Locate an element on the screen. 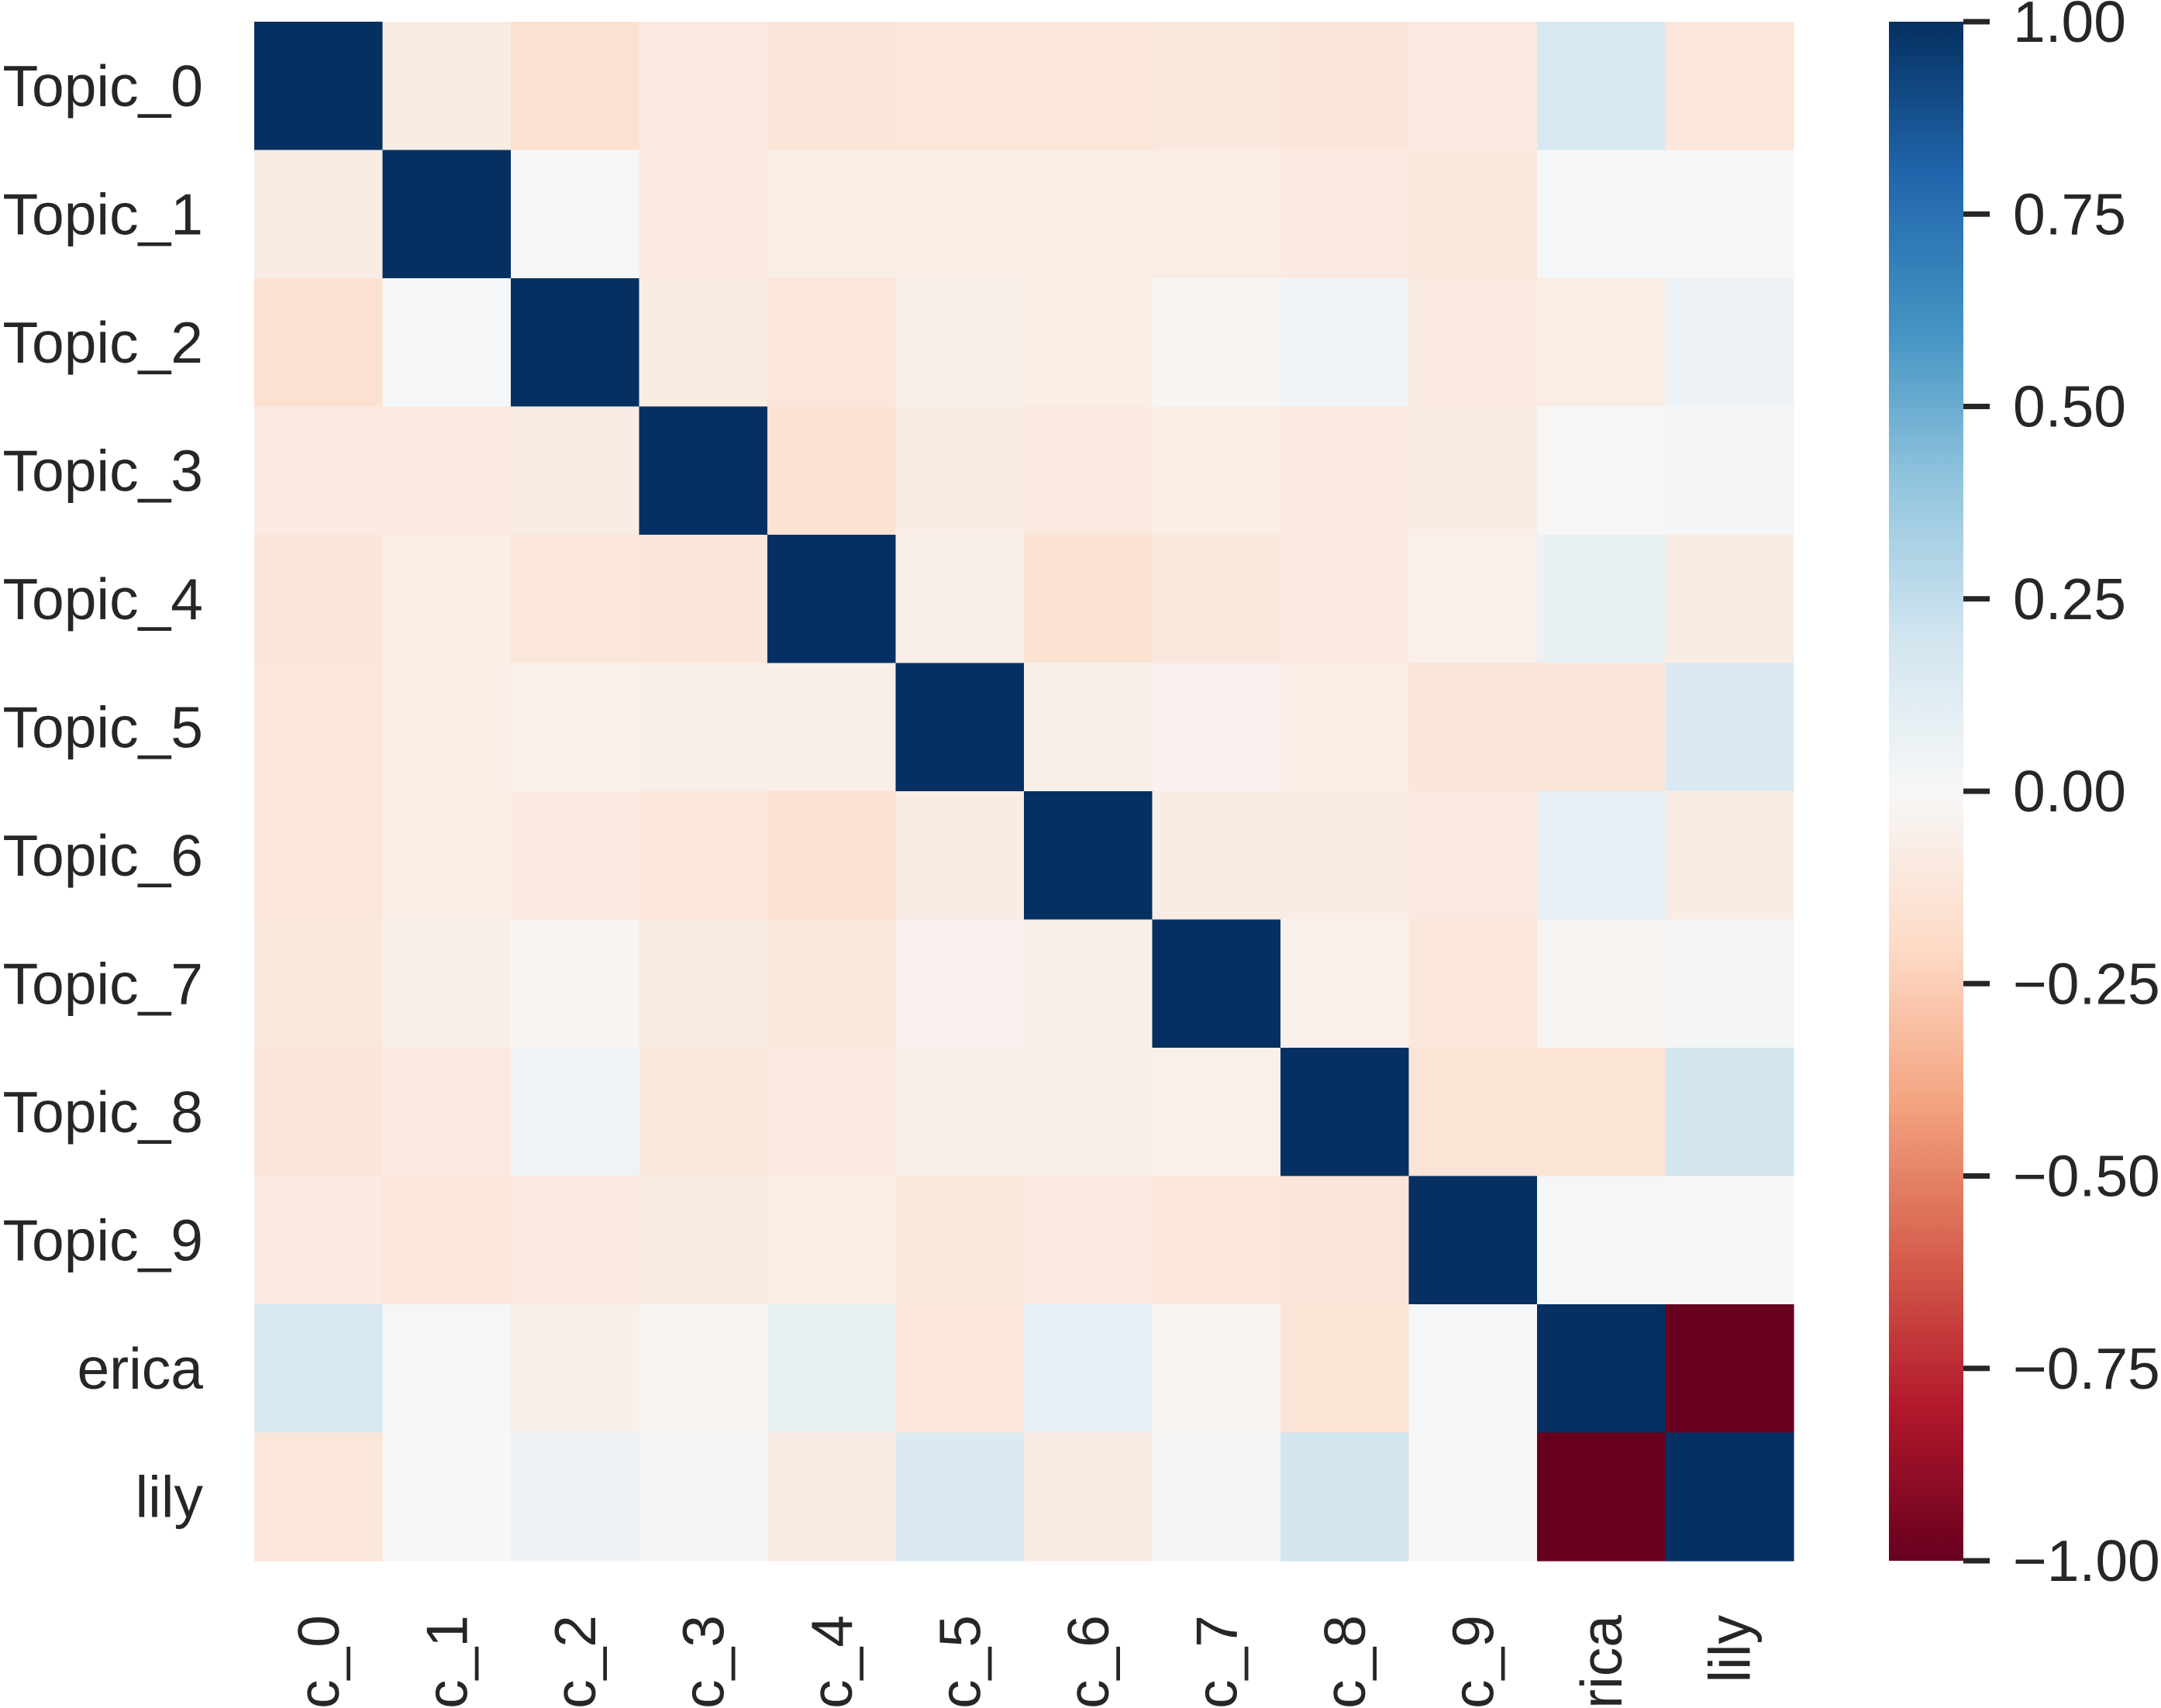 Image resolution: width=2161 pixels, height=1708 pixels. colorbar-tick-label: −0.75 is located at coordinates (2086, 1369).